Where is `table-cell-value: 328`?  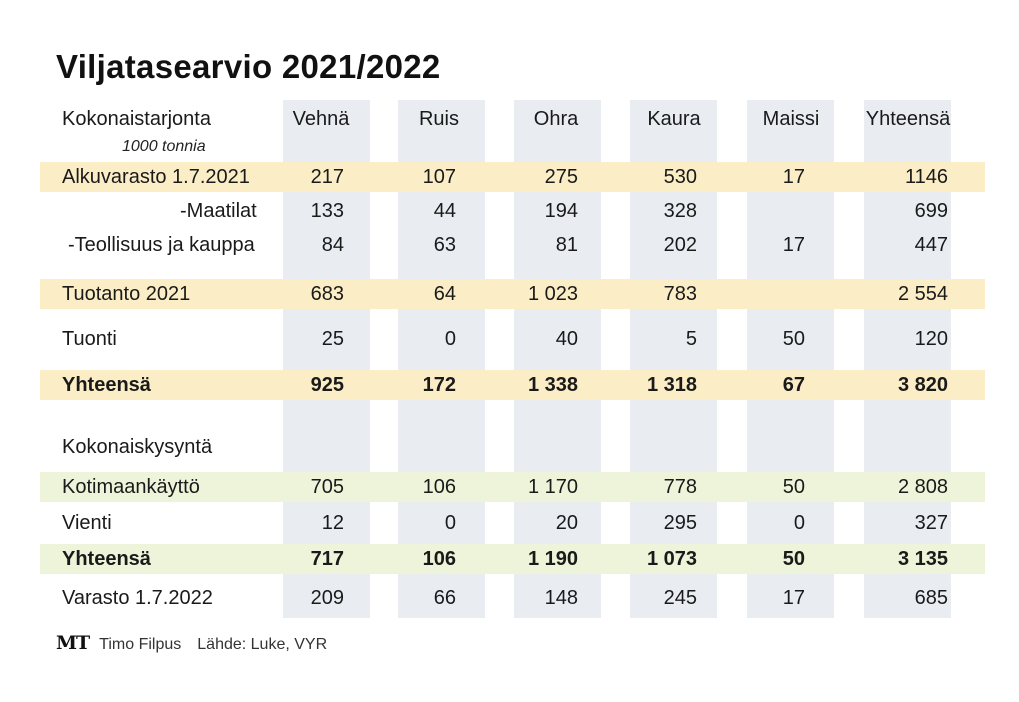
table-cell-value: 328 is located at coordinates (680, 211).